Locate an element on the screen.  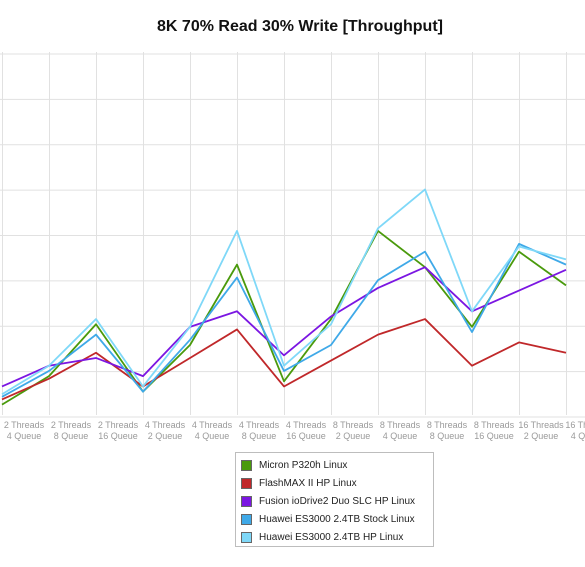
legend-label: Huawei ES3000 2.4TB HP Linux is located at coordinates (331, 537).